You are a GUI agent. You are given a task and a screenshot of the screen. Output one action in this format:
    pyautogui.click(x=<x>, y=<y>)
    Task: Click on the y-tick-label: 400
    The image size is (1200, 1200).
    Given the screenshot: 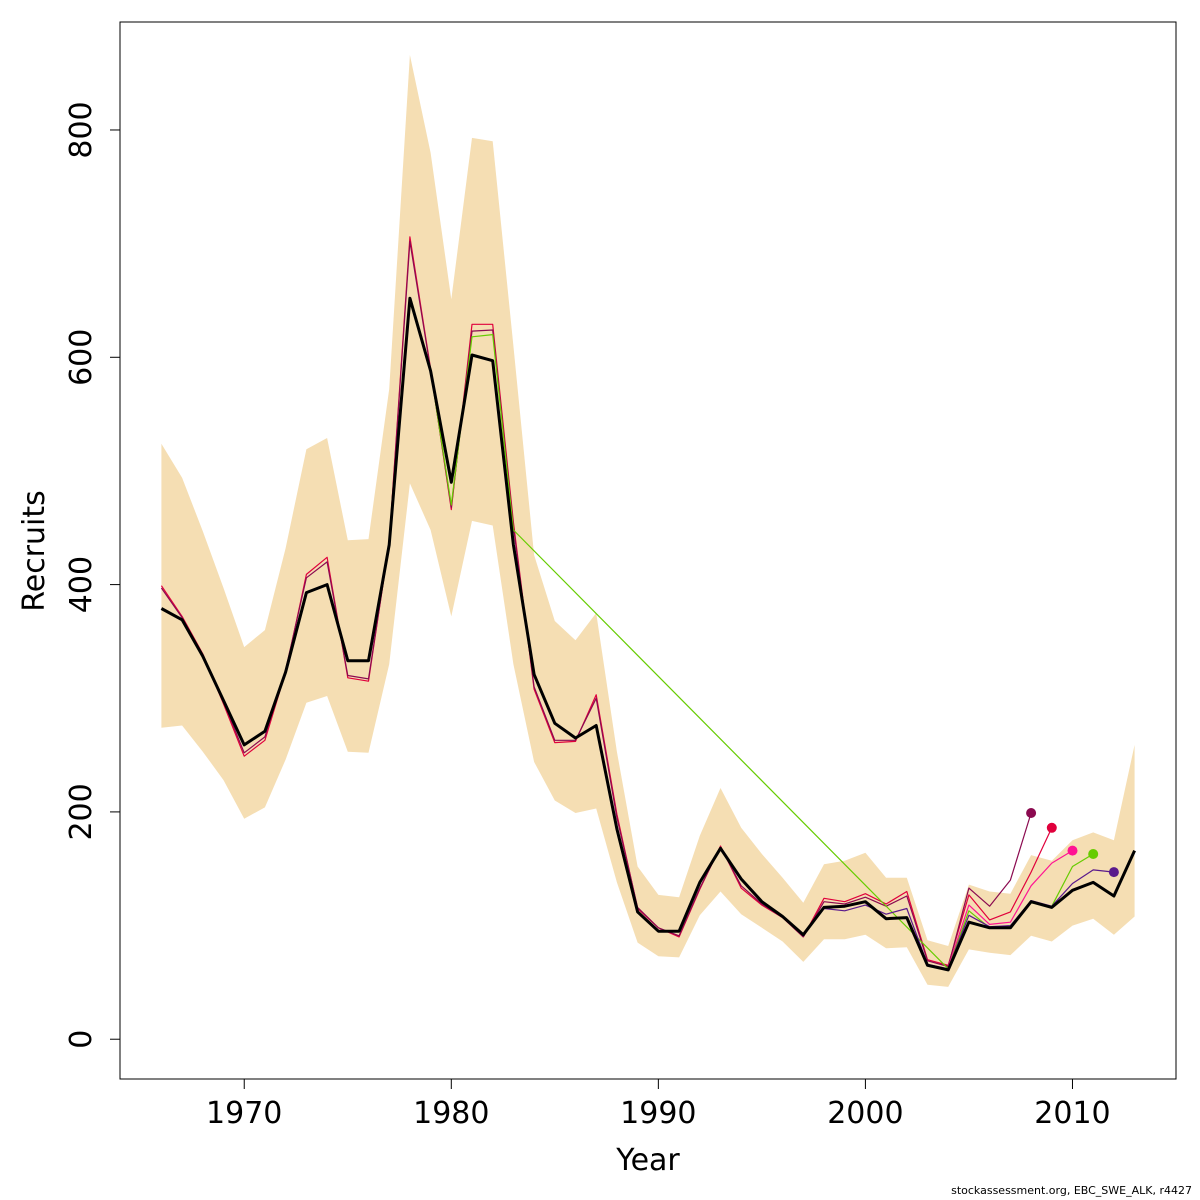 What is the action you would take?
    pyautogui.click(x=81, y=584)
    